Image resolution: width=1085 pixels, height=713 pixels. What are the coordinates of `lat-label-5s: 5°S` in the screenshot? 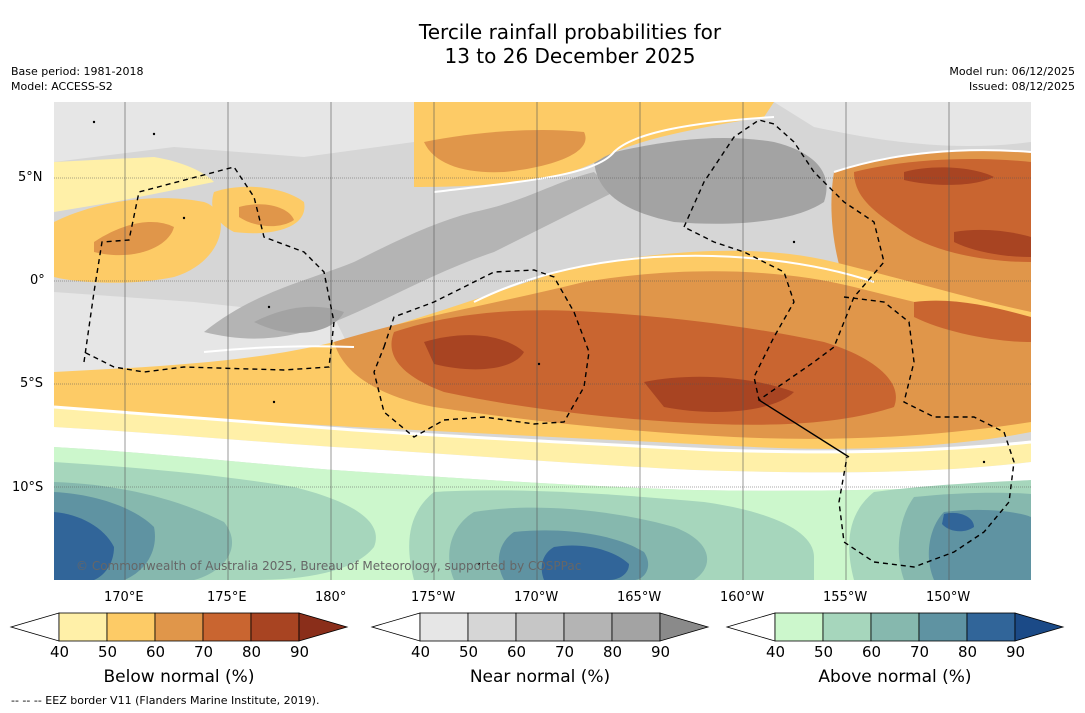 It's located at (32, 383).